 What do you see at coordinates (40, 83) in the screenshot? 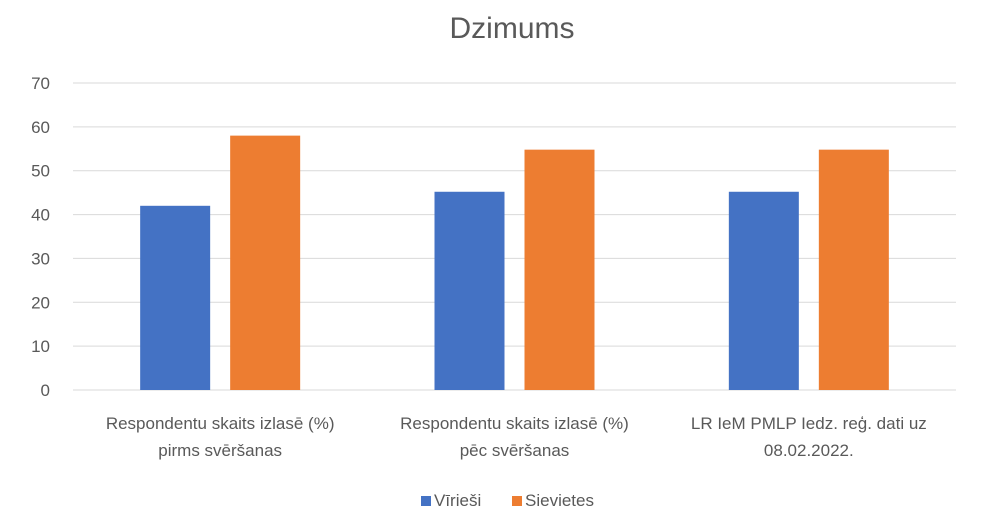
I see `y-tick-label: 70` at bounding box center [40, 83].